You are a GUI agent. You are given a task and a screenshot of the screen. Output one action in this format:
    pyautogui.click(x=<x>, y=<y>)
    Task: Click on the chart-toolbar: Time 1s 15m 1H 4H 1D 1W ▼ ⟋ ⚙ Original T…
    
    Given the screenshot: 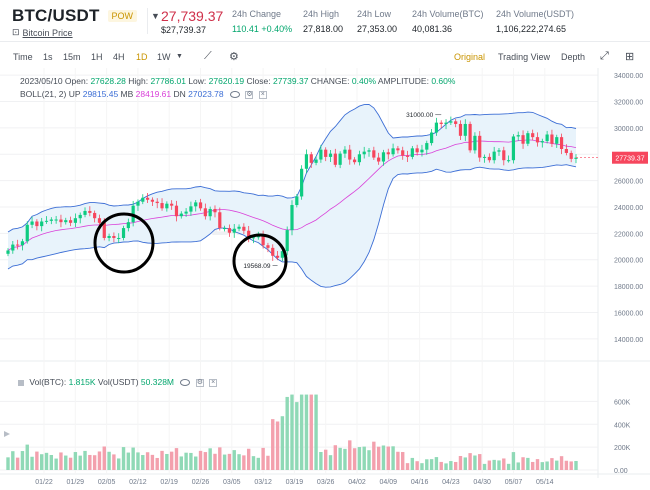 What is the action you would take?
    pyautogui.click(x=325, y=57)
    